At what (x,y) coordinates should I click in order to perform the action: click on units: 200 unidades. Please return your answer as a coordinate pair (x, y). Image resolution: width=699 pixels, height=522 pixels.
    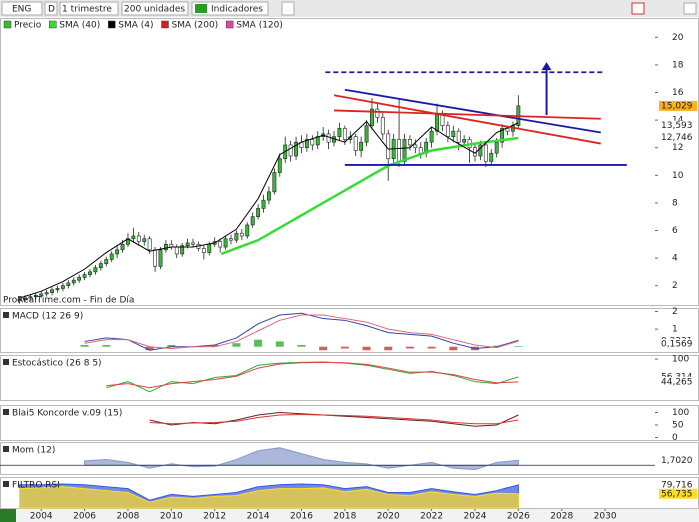
    Looking at the image, I should click on (154, 10).